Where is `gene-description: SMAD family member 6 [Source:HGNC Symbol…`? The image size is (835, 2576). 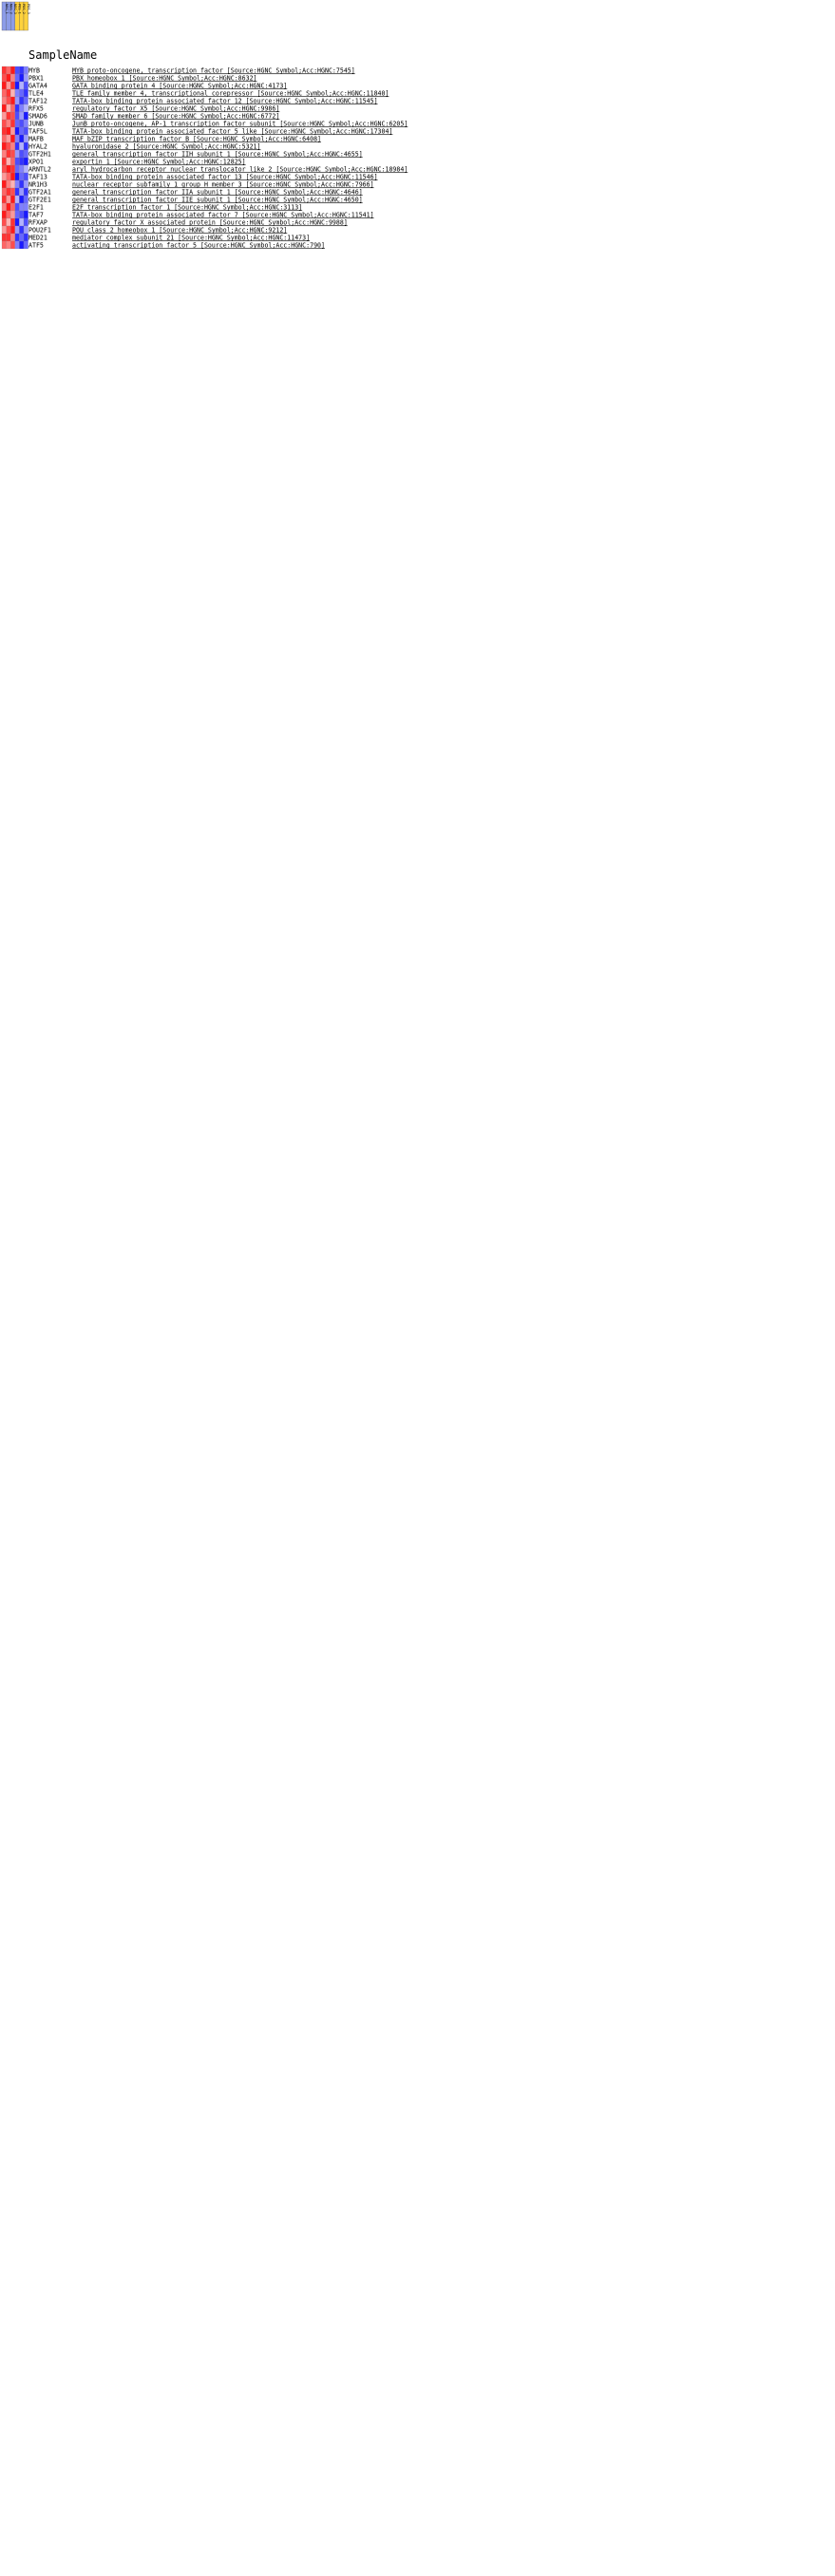
gene-description: SMAD family member 6 [Source:HGNC Symbol… is located at coordinates (175, 116).